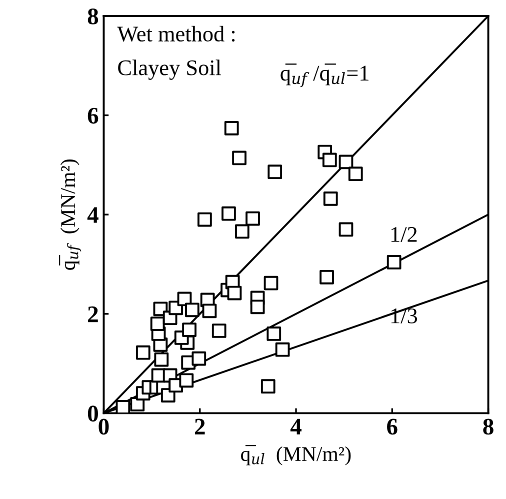 Image resolution: width=506 pixels, height=499 pixels. I want to click on x-tick-label: 0, so click(103, 426).